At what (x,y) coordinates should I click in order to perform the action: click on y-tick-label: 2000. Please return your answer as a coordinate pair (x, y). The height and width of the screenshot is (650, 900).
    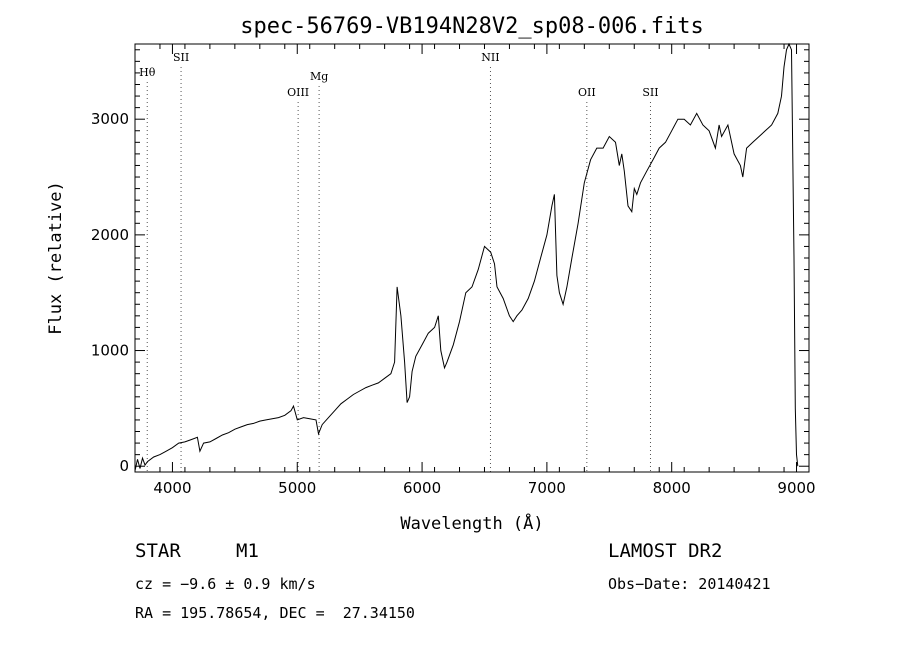
    Looking at the image, I should click on (110, 235).